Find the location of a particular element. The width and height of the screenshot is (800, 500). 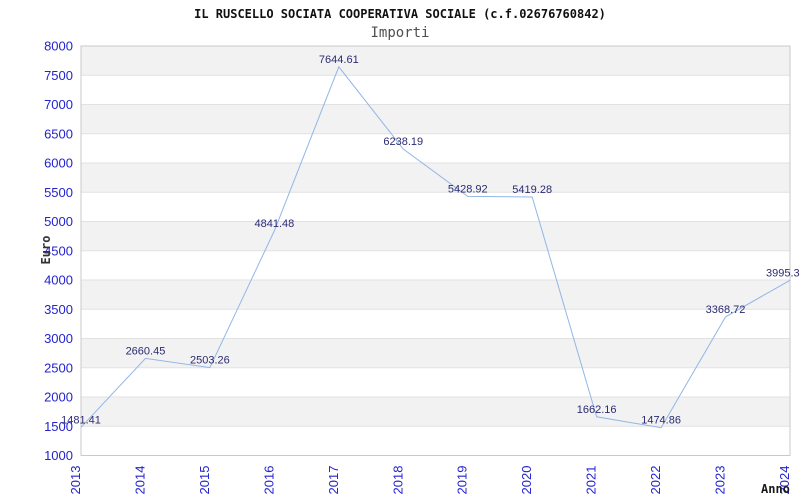

y-tick-label: 3500 is located at coordinates (58, 309).